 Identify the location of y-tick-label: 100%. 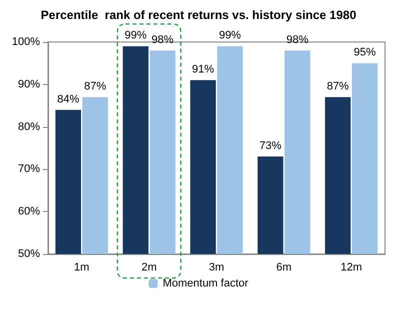
(26, 42).